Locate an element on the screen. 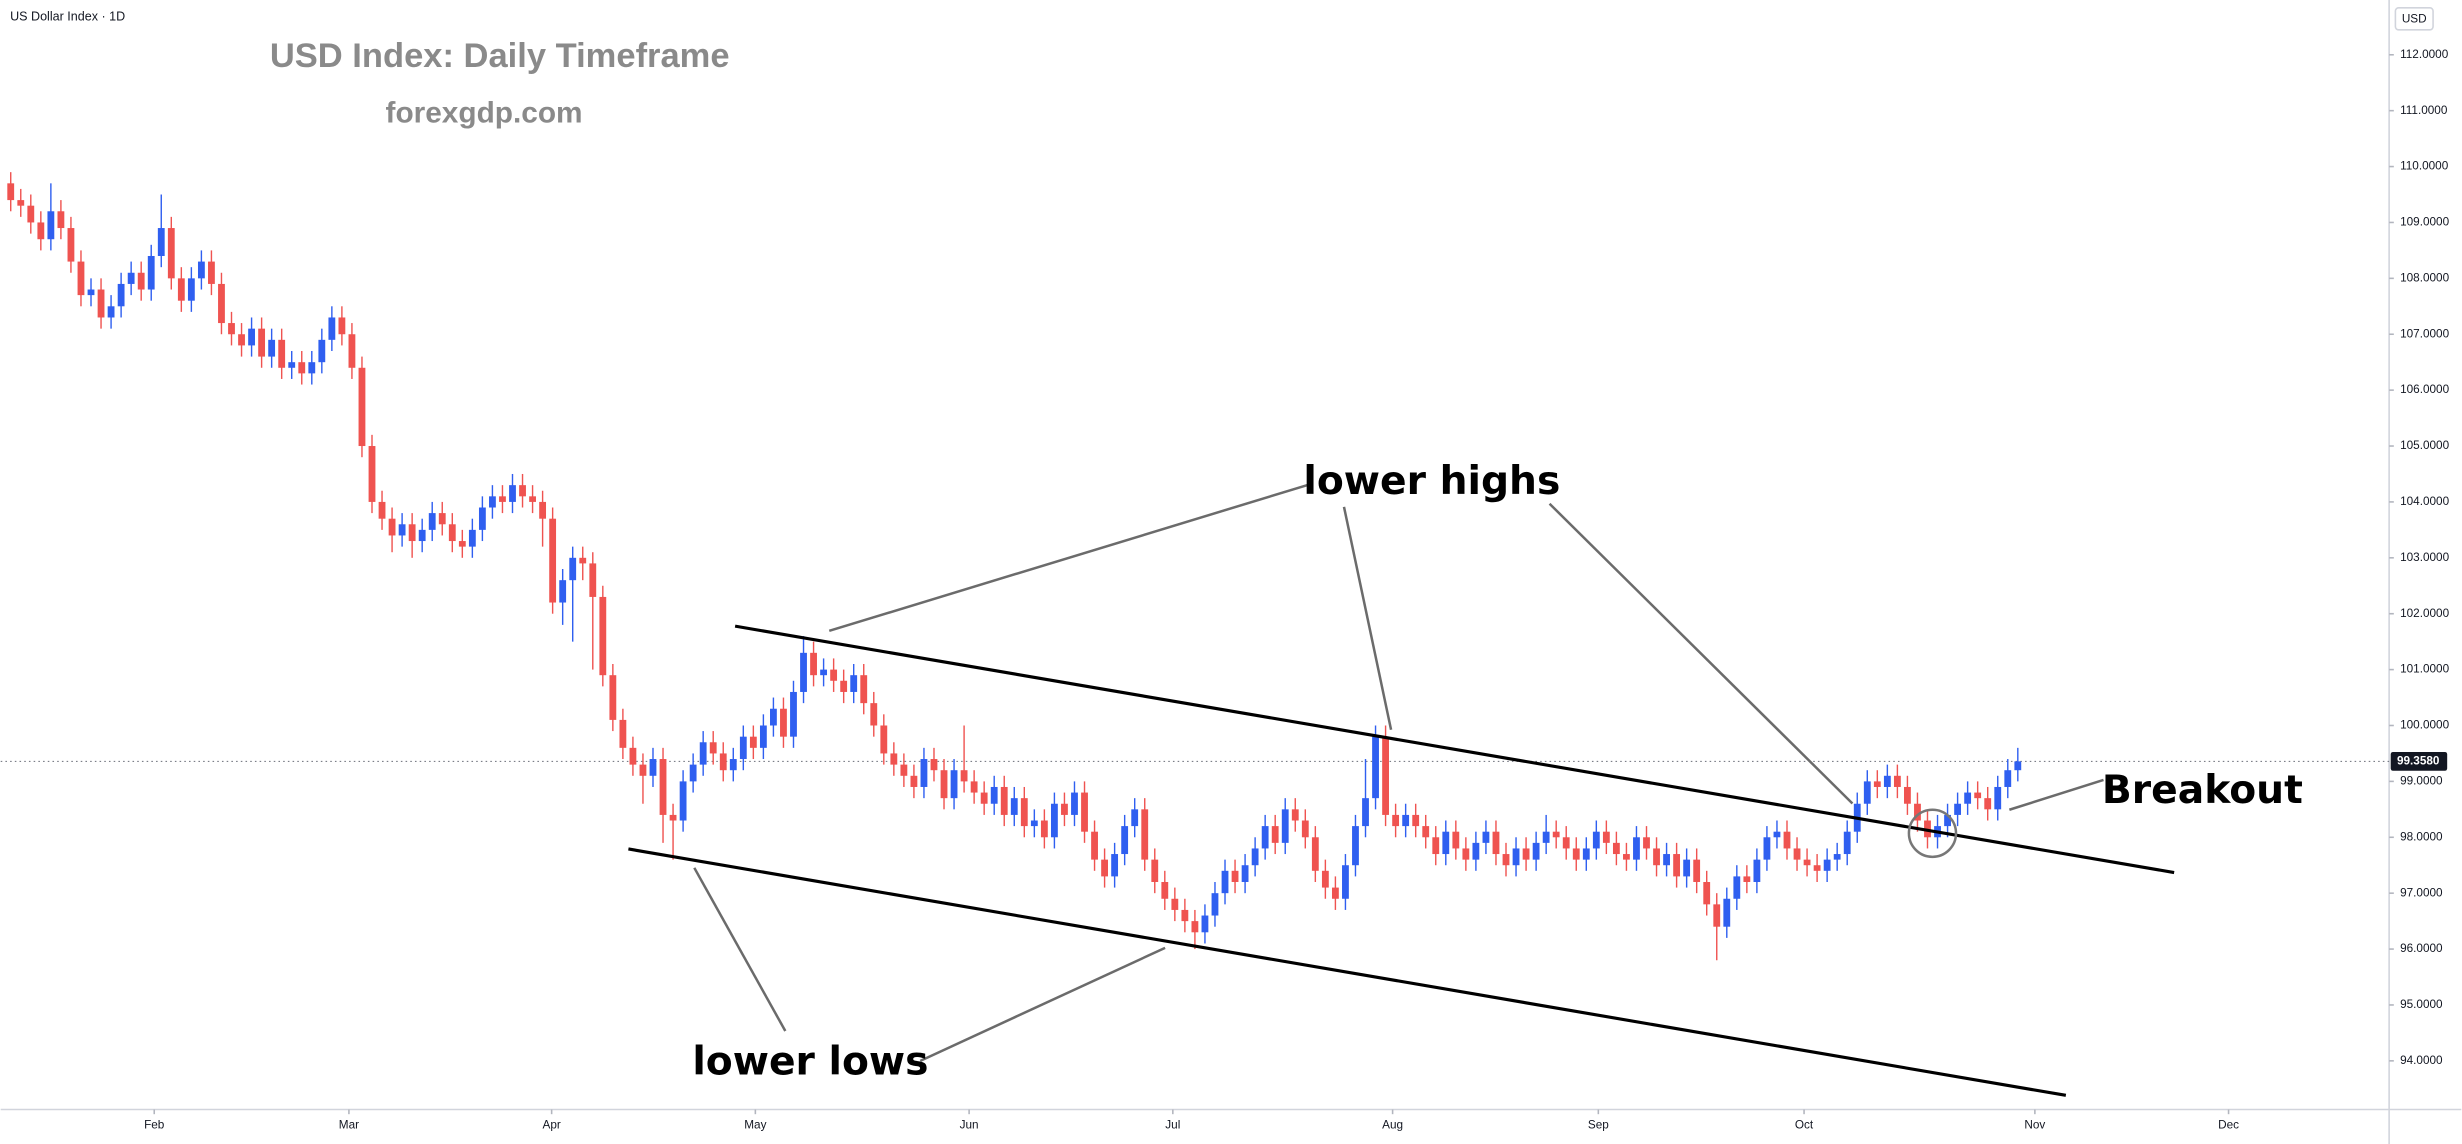 Image resolution: width=2462 pixels, height=1144 pixels. y-tick-label: 101.0000 is located at coordinates (2424, 669).